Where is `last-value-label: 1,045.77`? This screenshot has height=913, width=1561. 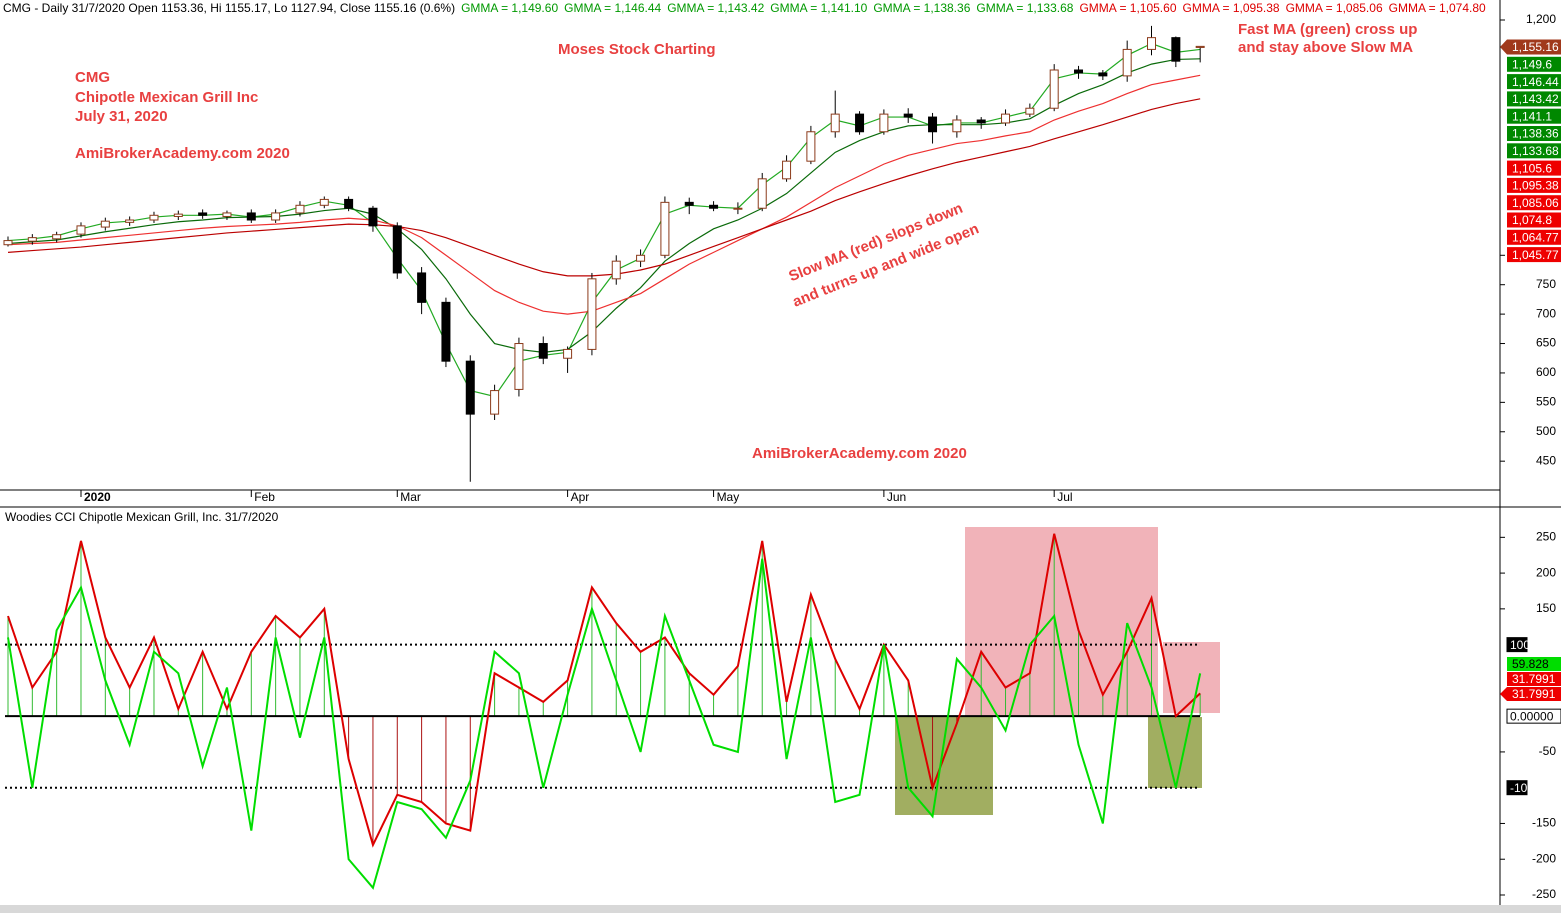
last-value-label: 1,045.77 is located at coordinates (1535, 255).